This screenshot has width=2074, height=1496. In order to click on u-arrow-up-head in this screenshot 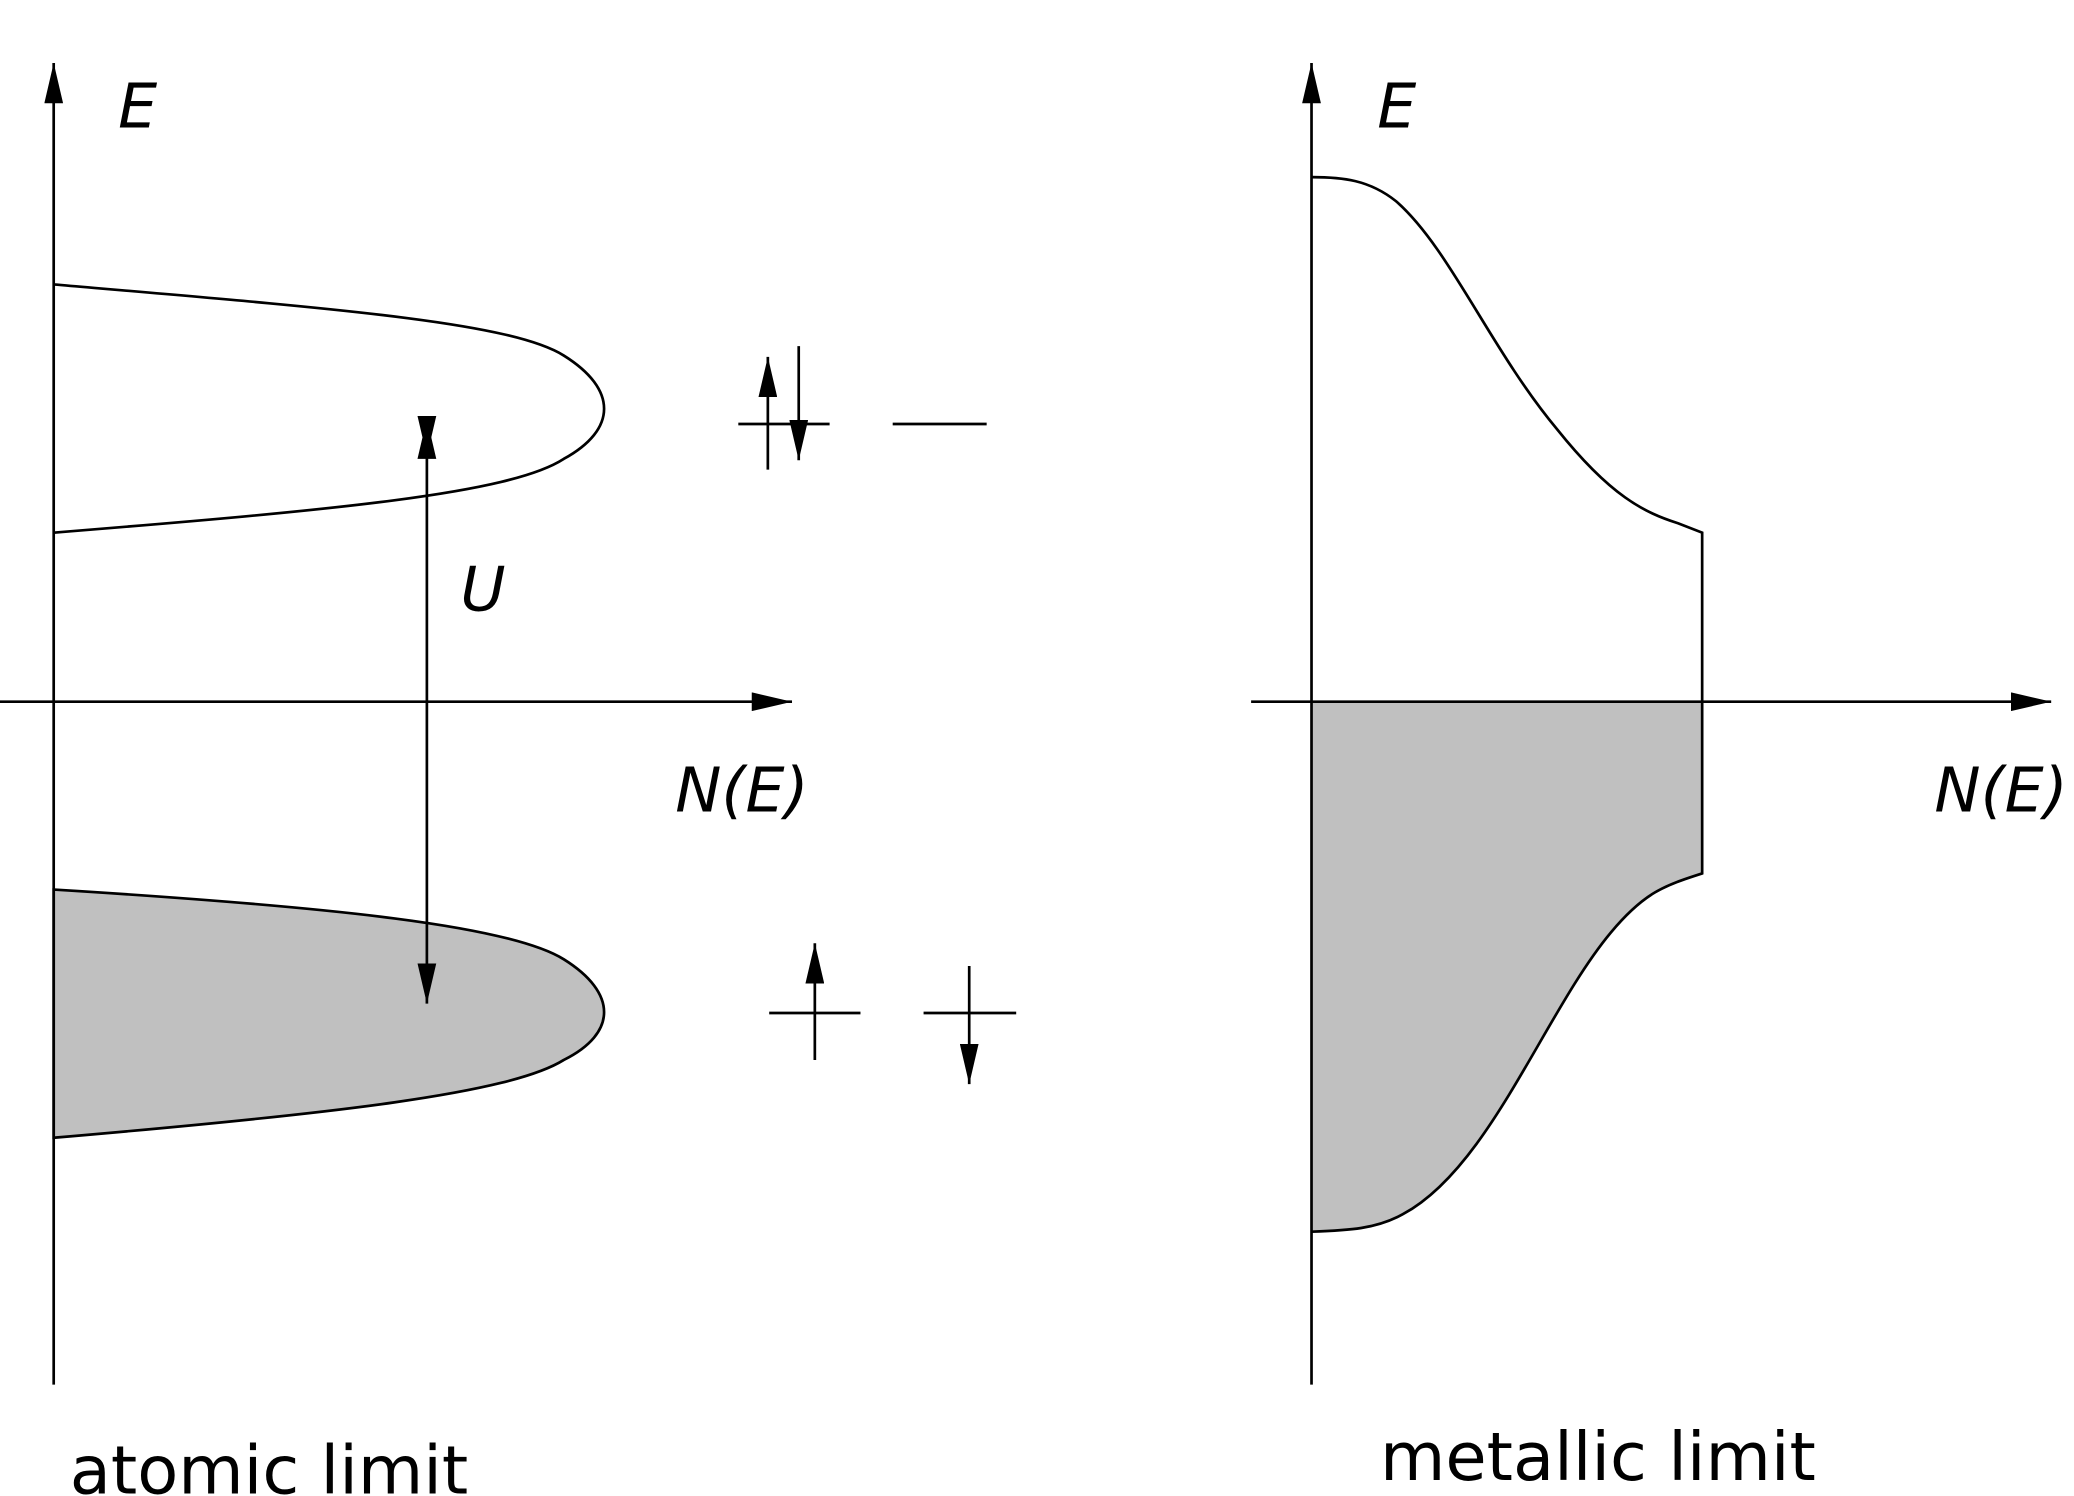, I will do `click(427, 438)`.